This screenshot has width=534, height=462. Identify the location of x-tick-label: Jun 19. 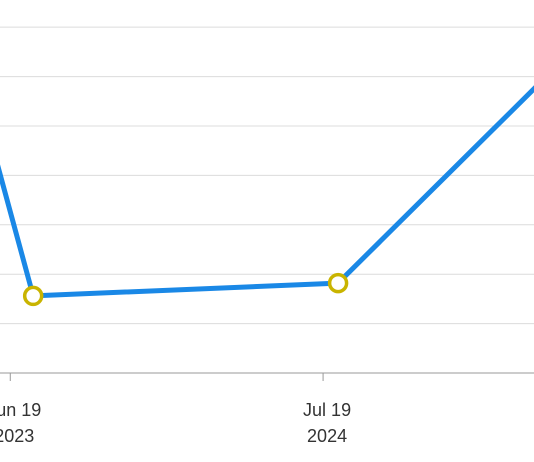
(20, 410).